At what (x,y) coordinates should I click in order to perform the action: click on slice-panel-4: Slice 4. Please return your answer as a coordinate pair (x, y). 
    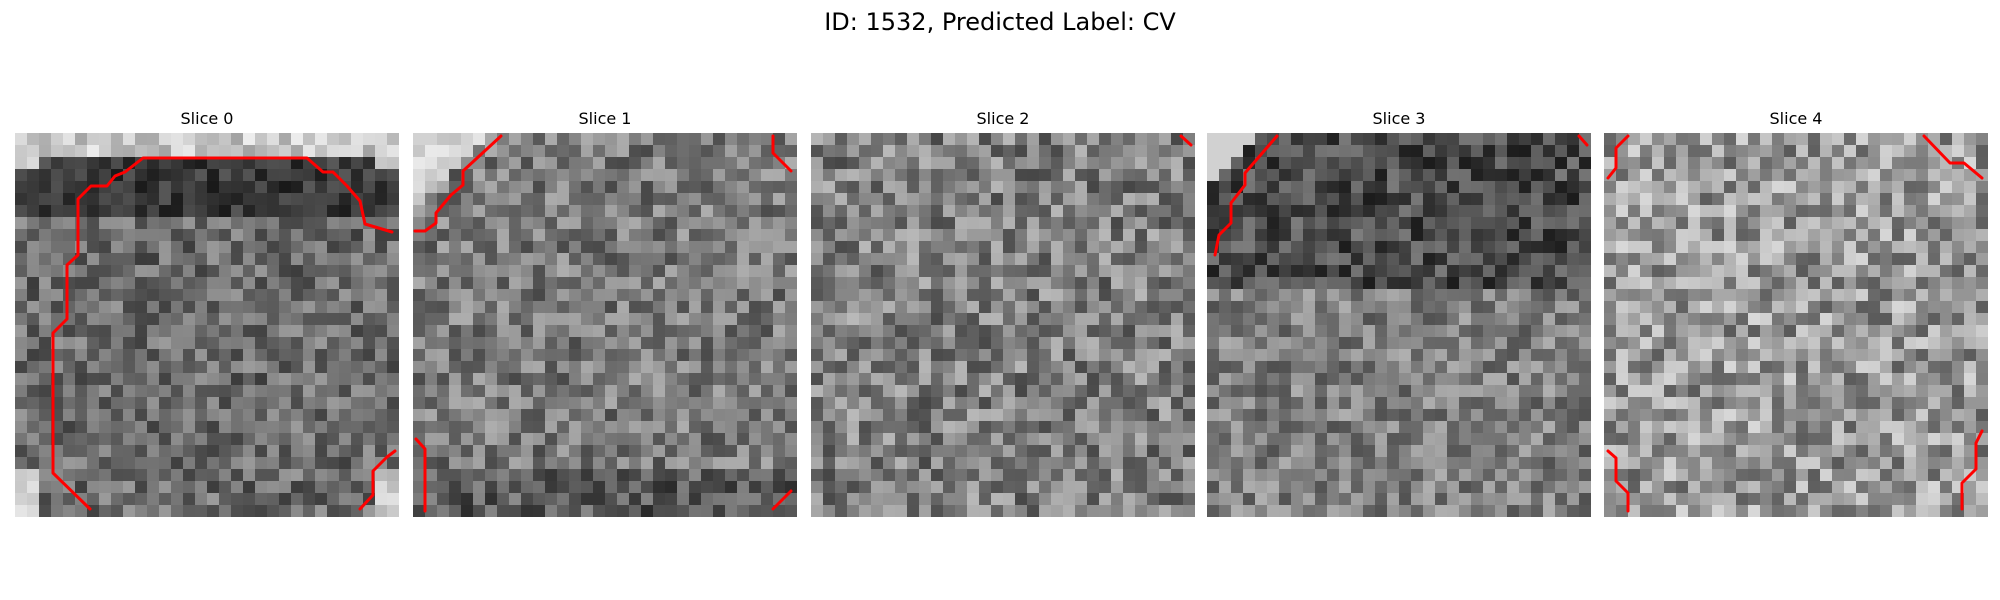
    Looking at the image, I should click on (1796, 312).